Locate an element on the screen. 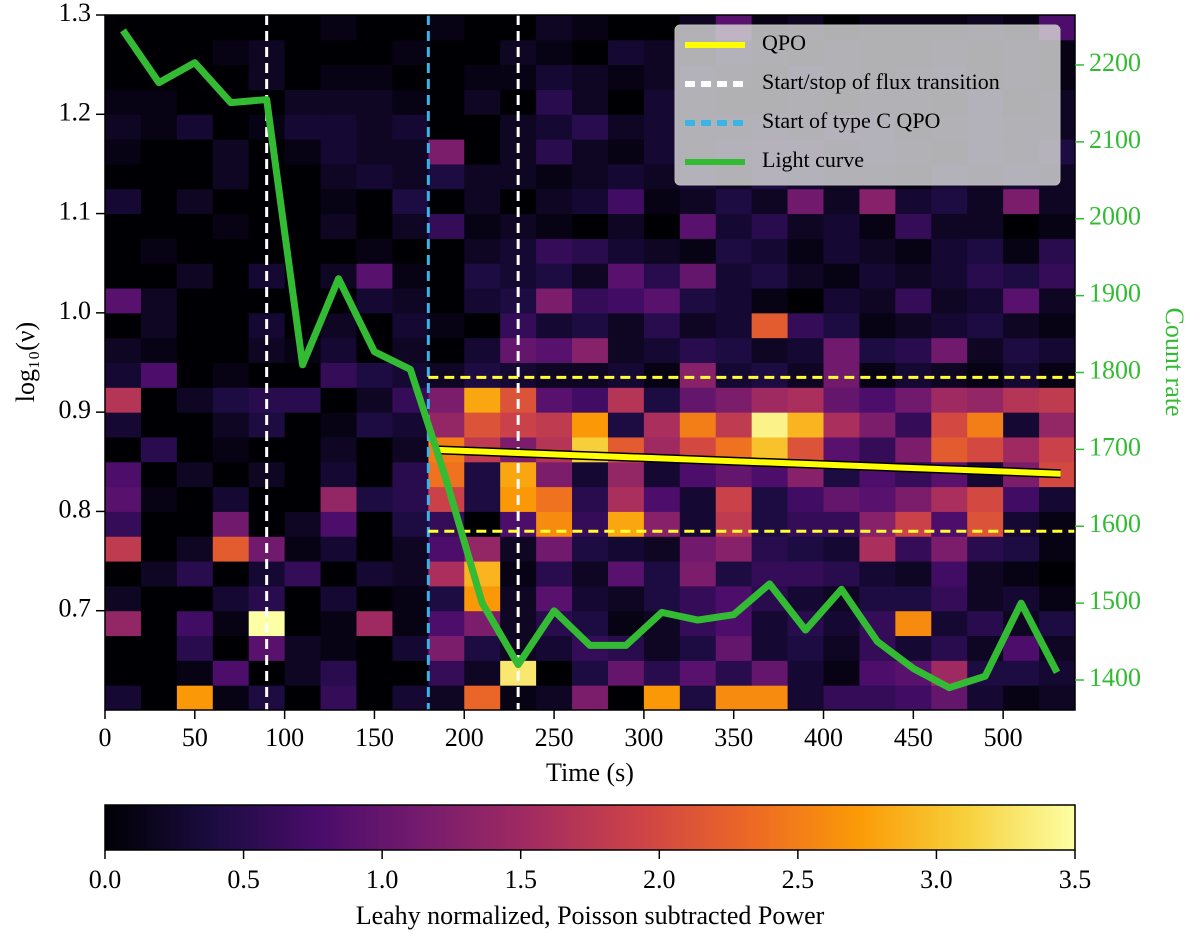 This screenshot has height=938, width=1200. colorbar-tick-label: 3.0 is located at coordinates (936, 879).